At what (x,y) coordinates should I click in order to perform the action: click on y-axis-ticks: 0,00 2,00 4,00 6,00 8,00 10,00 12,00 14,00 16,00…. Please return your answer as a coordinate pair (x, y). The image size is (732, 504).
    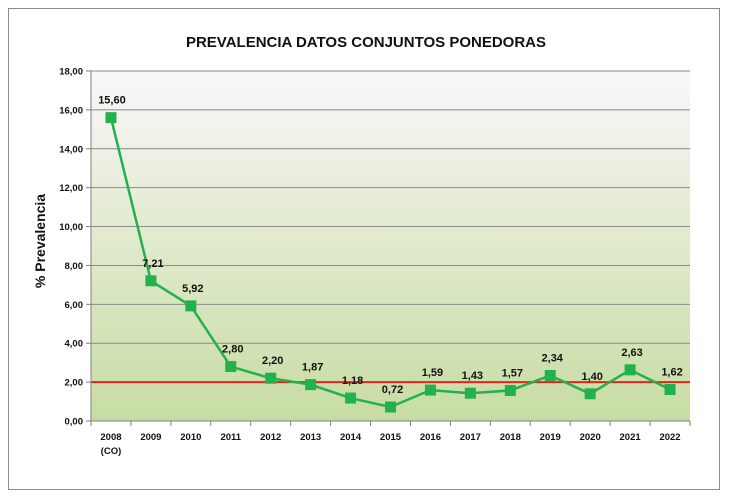
    Looking at the image, I should click on (75, 247).